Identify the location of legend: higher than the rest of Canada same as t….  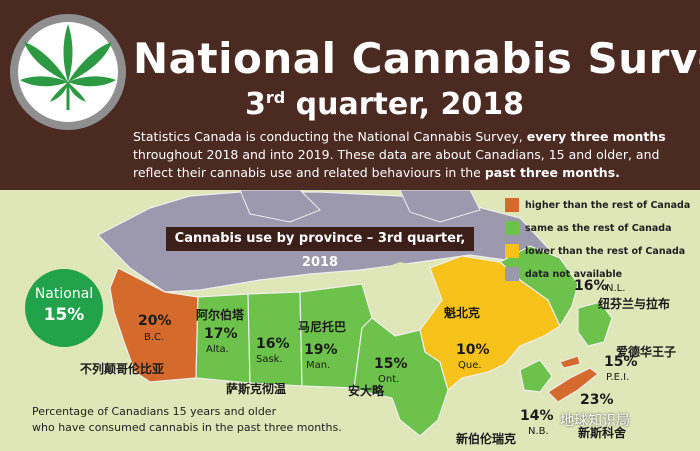
(597, 241).